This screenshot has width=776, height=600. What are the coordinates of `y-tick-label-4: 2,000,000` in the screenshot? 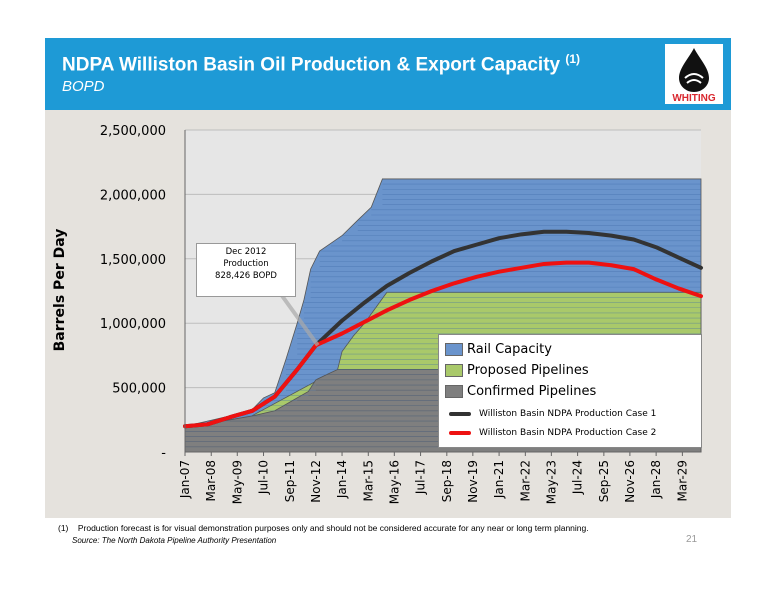 It's located at (133, 195).